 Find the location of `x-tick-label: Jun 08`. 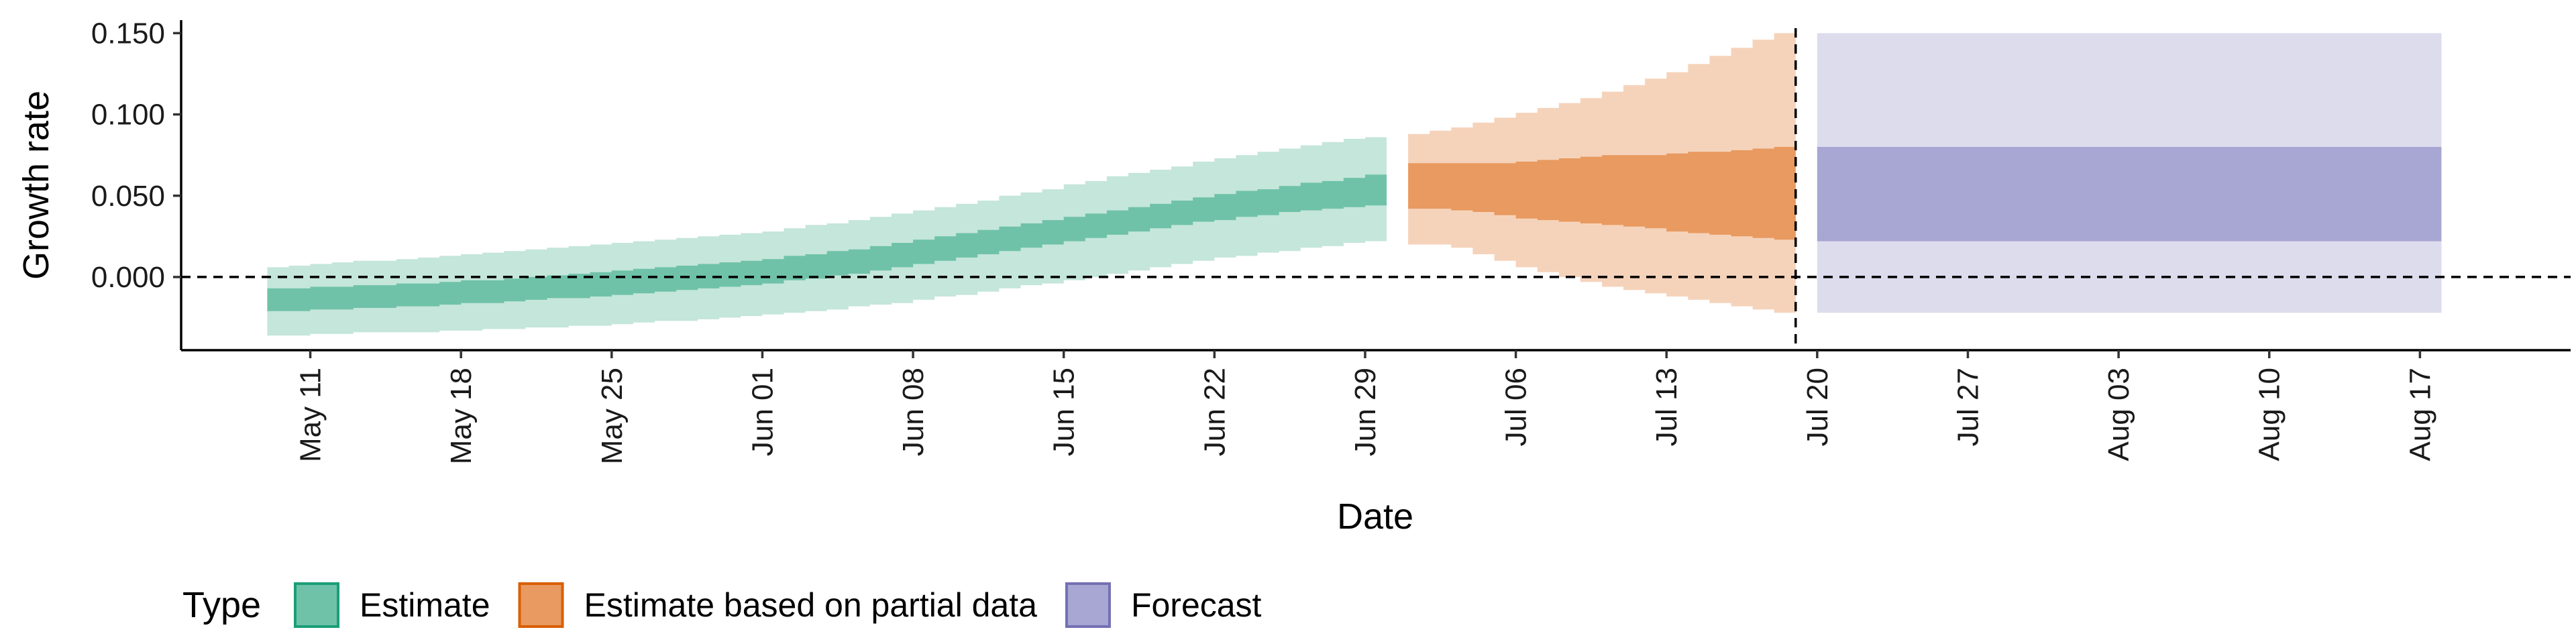

x-tick-label: Jun 08 is located at coordinates (913, 412).